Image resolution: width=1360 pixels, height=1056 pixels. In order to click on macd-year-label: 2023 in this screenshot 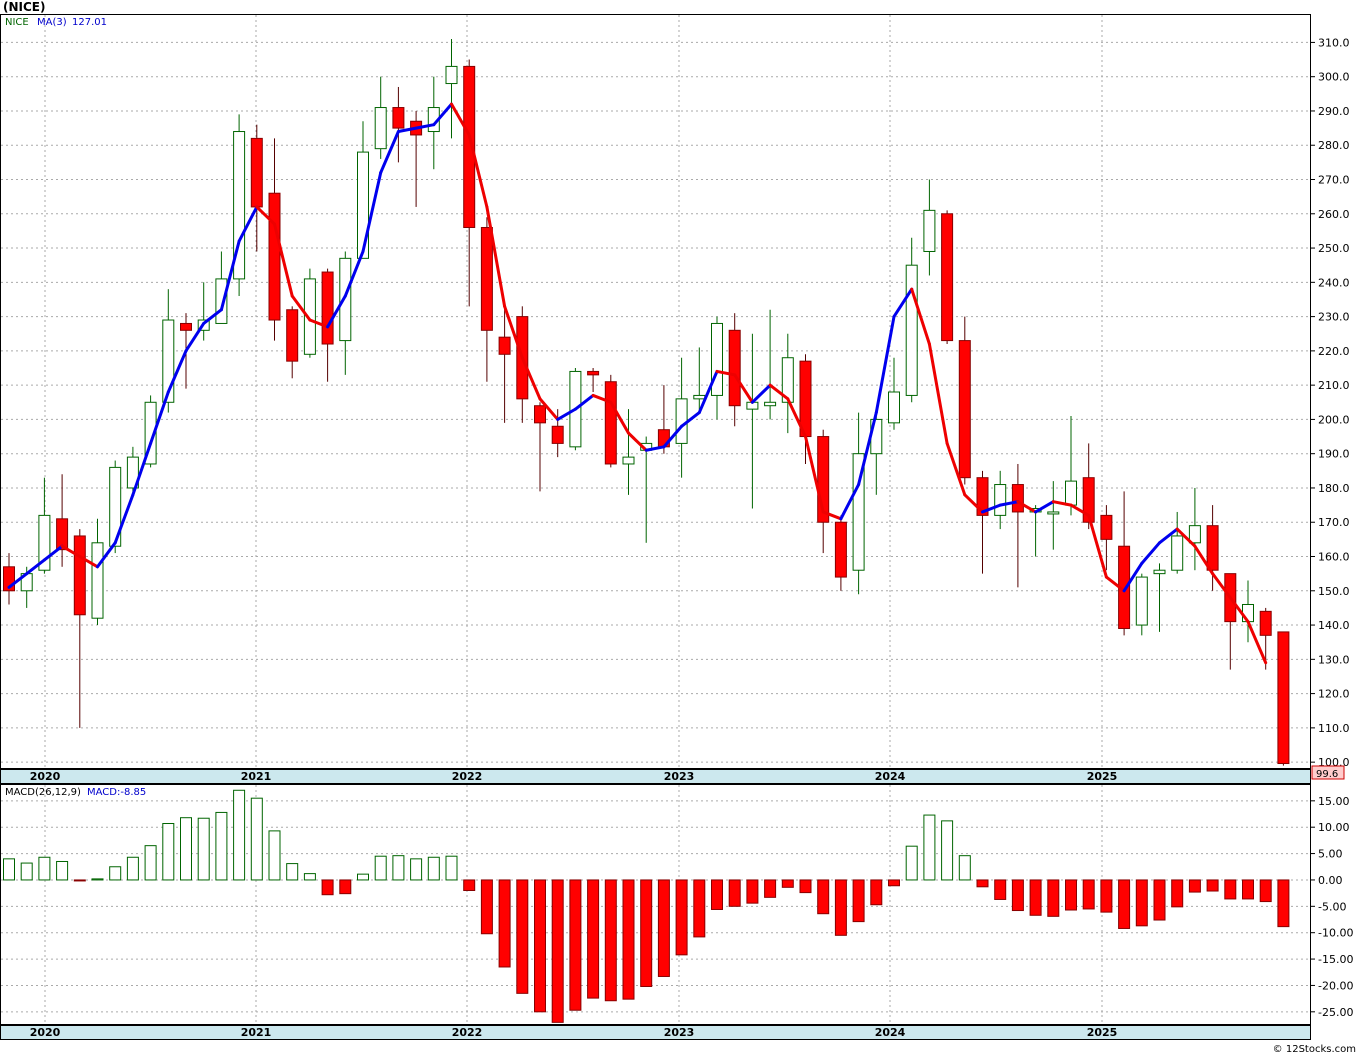, I will do `click(679, 1032)`.